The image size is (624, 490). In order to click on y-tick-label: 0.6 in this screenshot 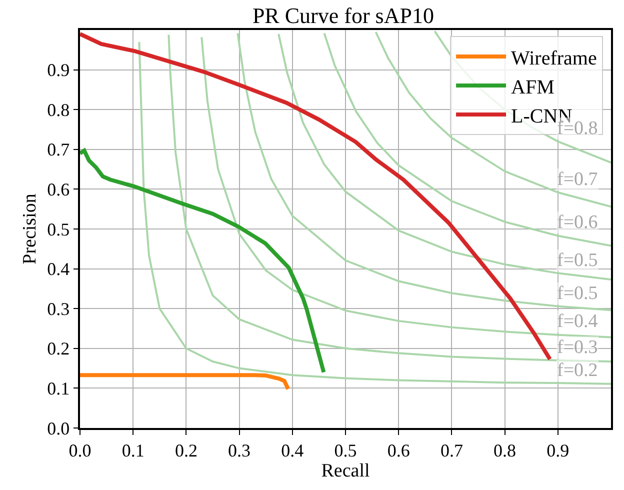, I will do `click(58, 190)`.